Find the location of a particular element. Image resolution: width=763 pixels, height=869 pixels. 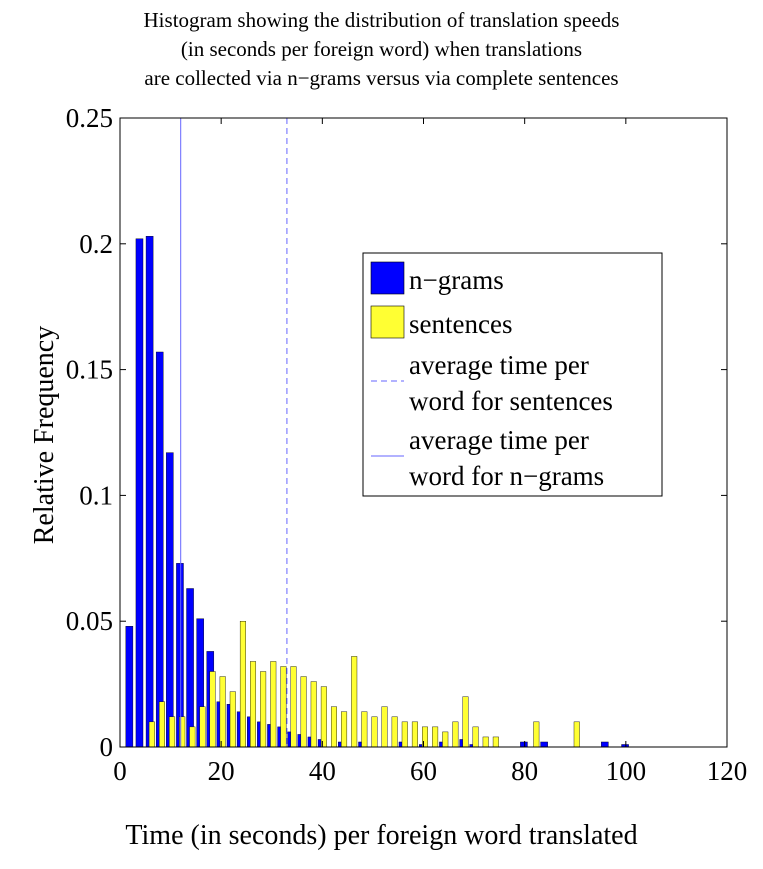

y-tick-label-3: 0.15 is located at coordinates (89, 370).